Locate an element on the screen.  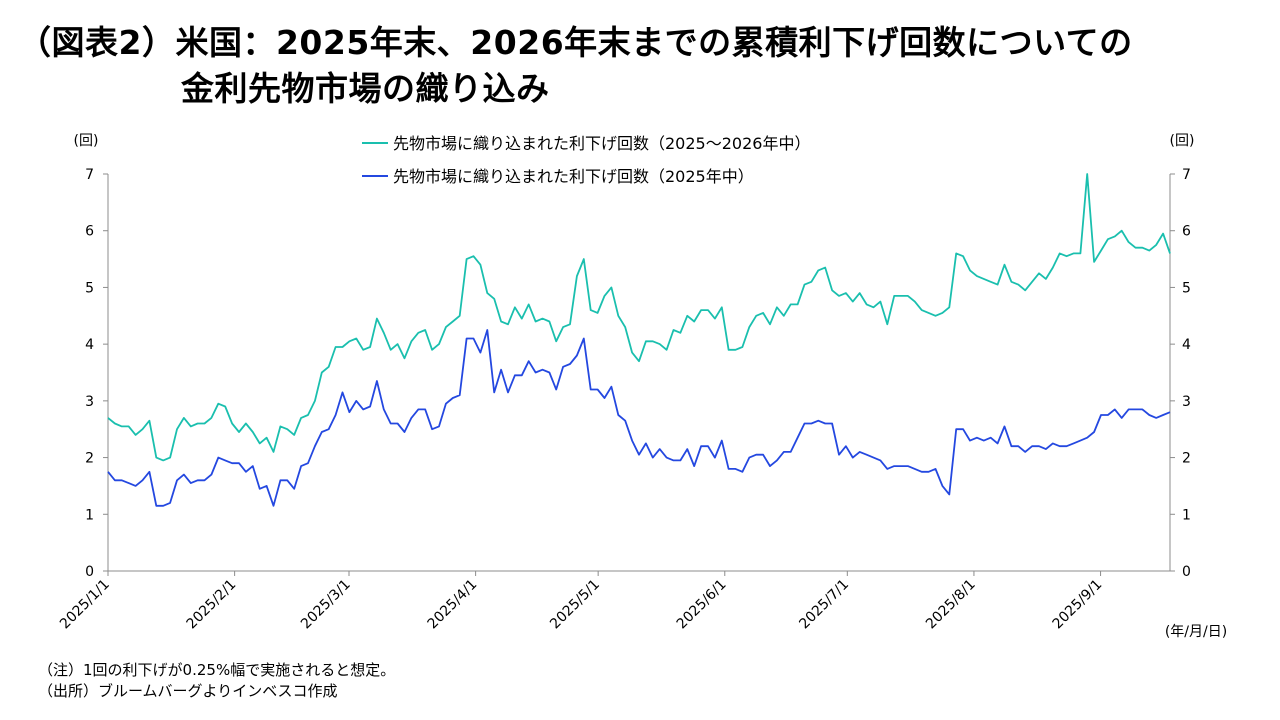
left-y-tick-label: 5 is located at coordinates (89, 288).